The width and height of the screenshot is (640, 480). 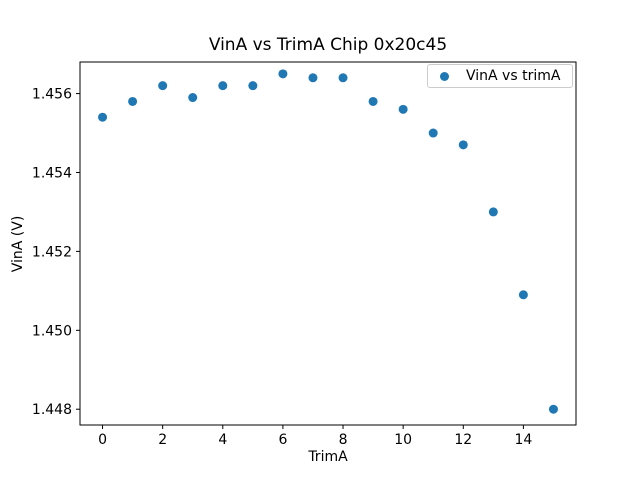 What do you see at coordinates (523, 440) in the screenshot?
I see `x-tick-label: 14` at bounding box center [523, 440].